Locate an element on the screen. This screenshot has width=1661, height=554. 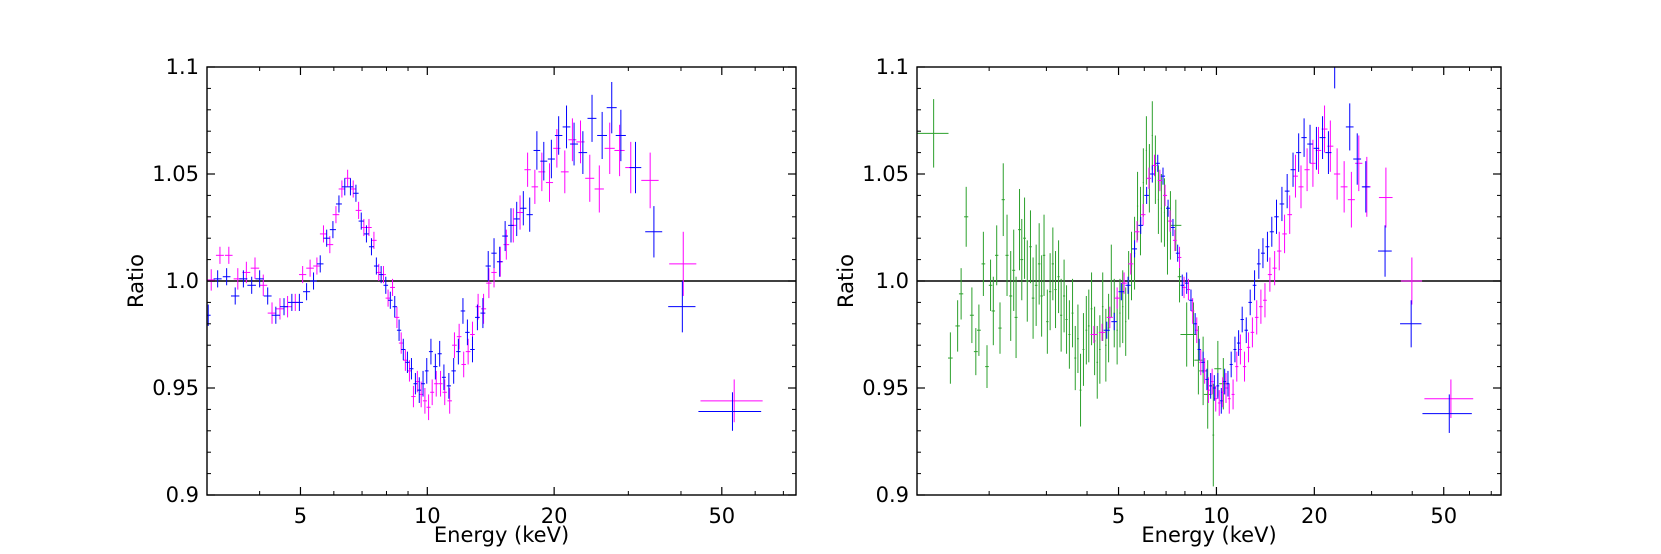
x-tick-label: 5 is located at coordinates (1118, 516).